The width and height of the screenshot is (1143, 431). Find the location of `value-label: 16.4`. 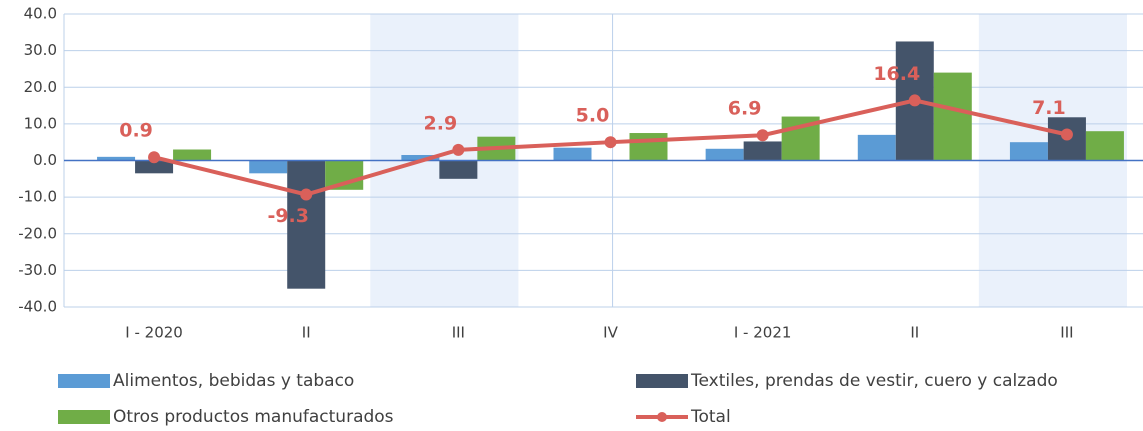

value-label: 16.4 is located at coordinates (896, 74).